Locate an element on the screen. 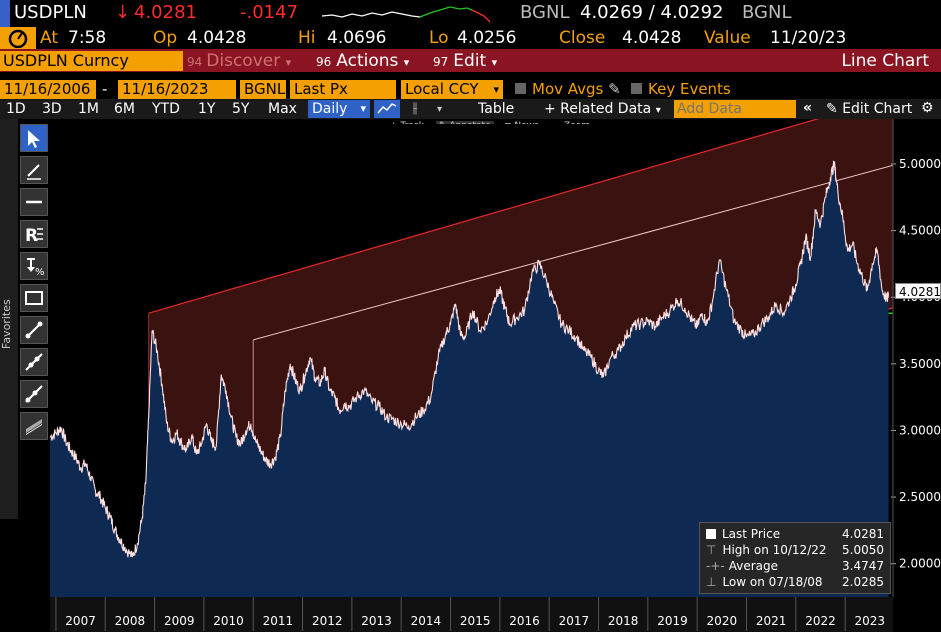  x-tick-label: 2023 is located at coordinates (870, 621).